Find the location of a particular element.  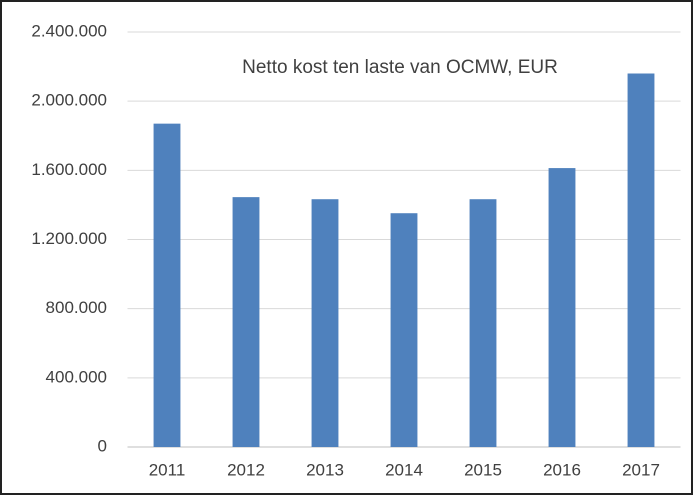

y-tick-label: 0 is located at coordinates (102, 445).